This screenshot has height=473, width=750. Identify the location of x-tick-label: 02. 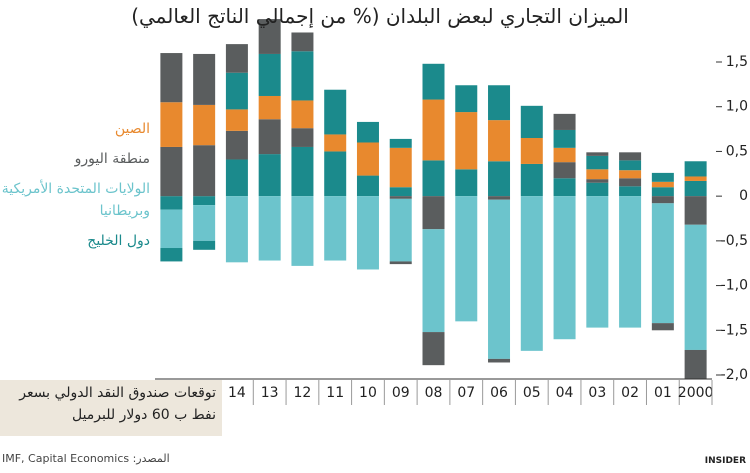
(630, 393).